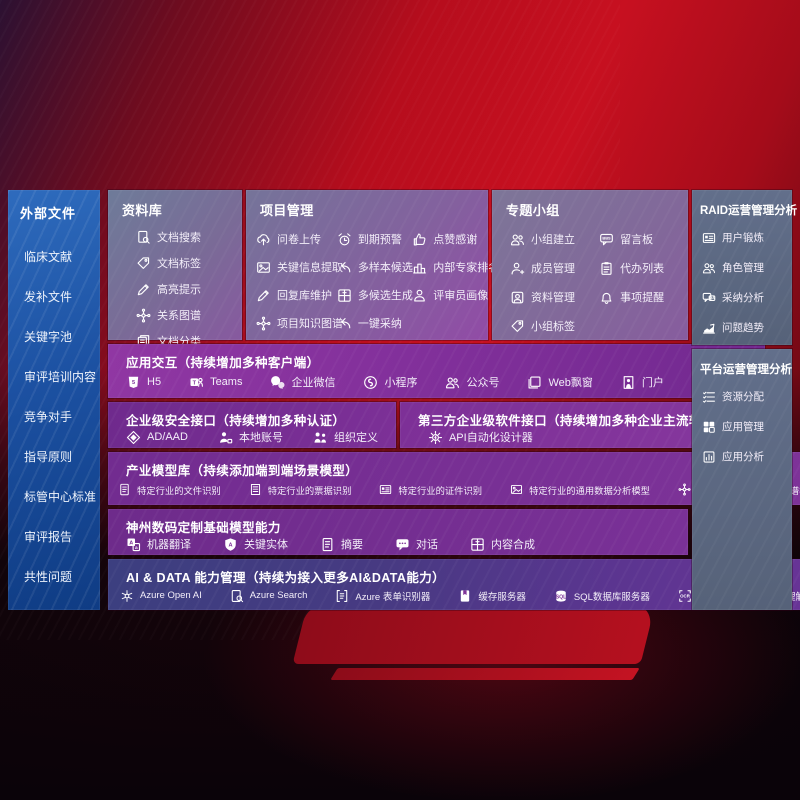  I want to click on doc-icon, so click(124, 489).